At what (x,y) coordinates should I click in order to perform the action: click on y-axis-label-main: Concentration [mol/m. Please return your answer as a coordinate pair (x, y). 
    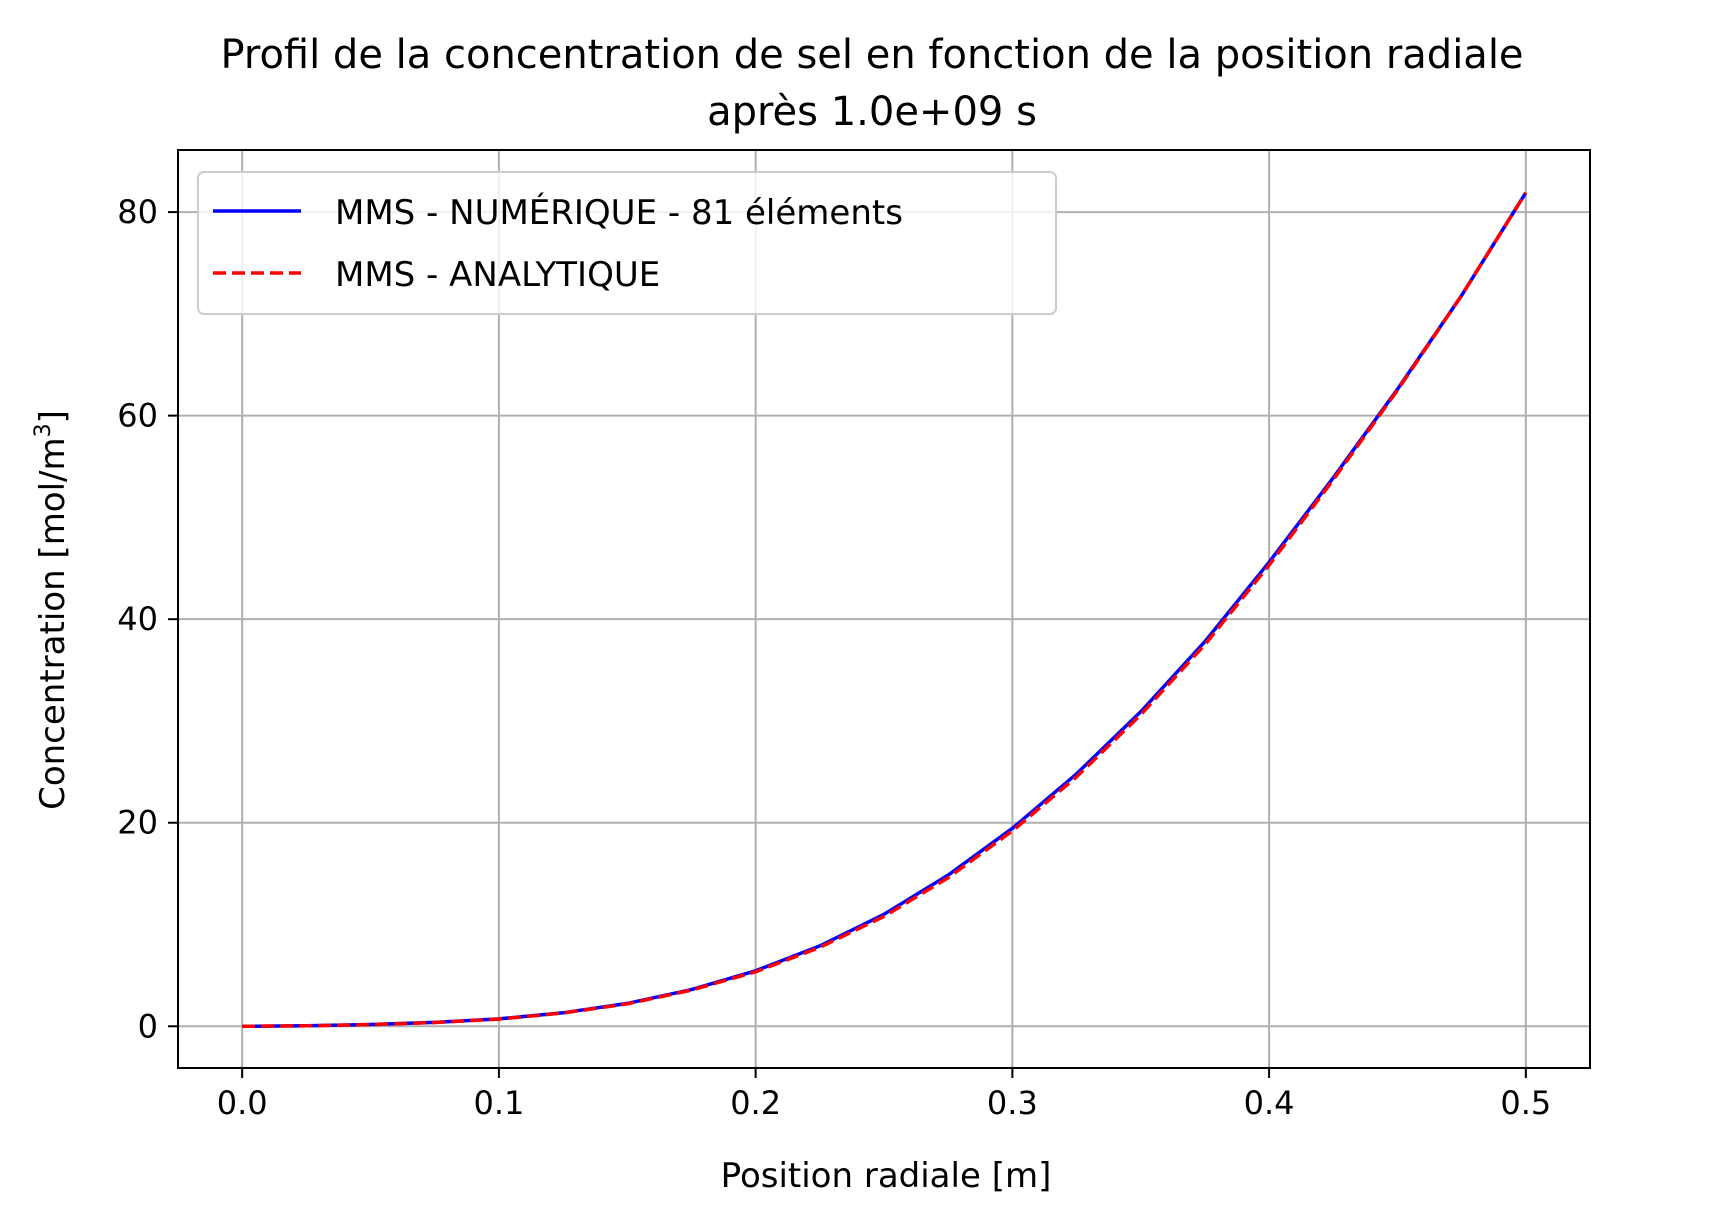
    Looking at the image, I should click on (53, 623).